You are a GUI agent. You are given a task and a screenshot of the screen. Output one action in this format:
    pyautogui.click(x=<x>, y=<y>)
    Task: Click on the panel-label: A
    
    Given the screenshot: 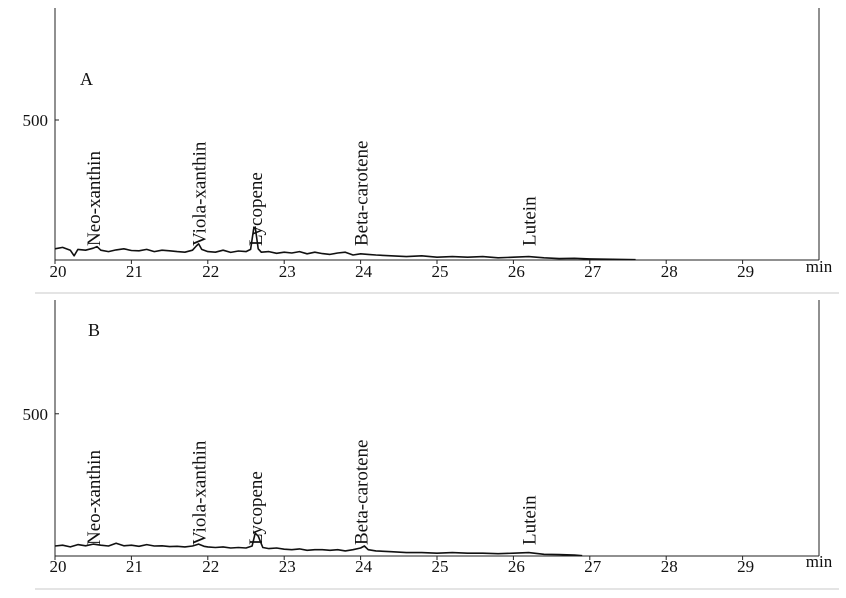 What is the action you would take?
    pyautogui.click(x=86, y=79)
    